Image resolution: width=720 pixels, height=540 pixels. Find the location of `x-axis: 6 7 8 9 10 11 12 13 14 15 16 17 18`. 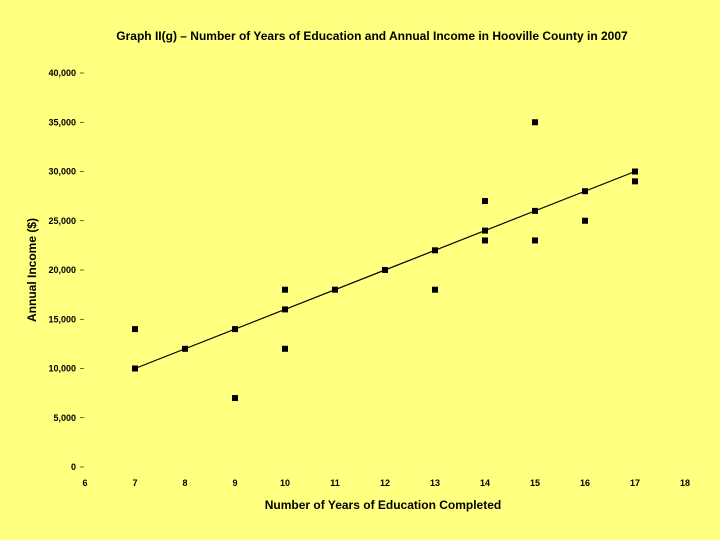

x-axis: 6 7 8 9 10 11 12 13 14 15 16 17 18 is located at coordinates (386, 483).